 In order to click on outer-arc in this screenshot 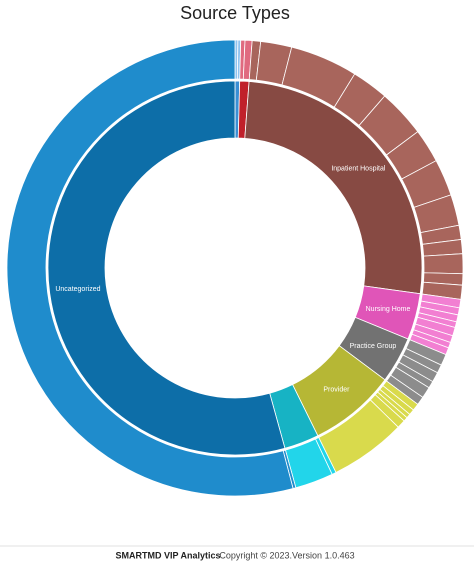, I will do `click(443, 264)`.